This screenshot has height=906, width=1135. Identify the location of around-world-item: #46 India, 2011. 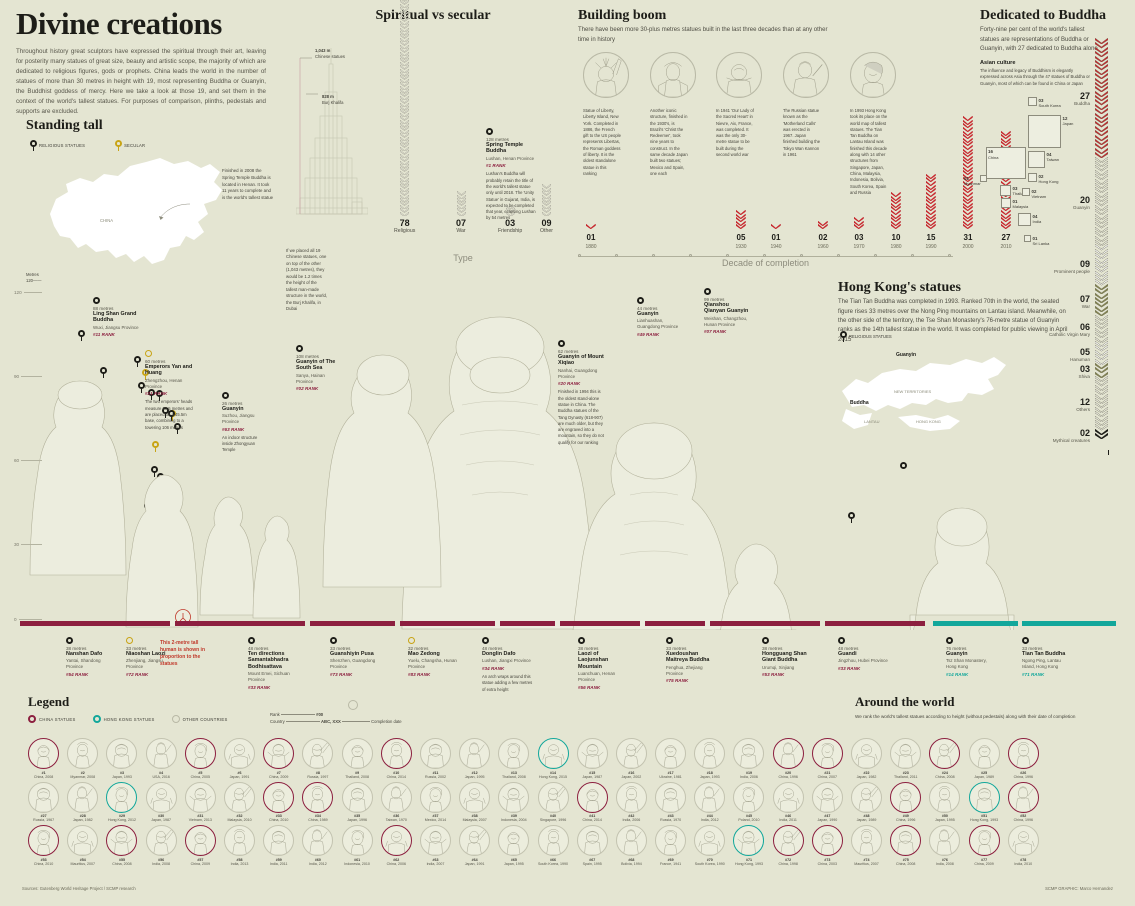
(788, 801).